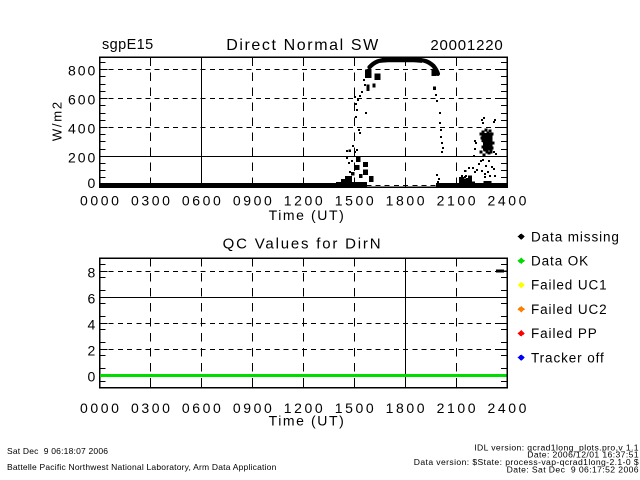  What do you see at coordinates (560, 261) in the screenshot?
I see `svg-text: Data OK` at bounding box center [560, 261].